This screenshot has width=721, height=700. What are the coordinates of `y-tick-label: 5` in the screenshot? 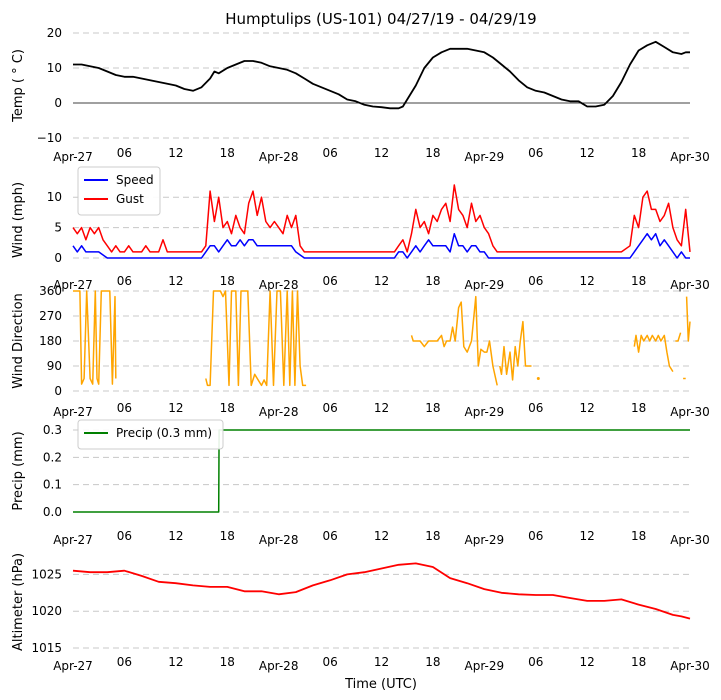 It's located at (58, 228).